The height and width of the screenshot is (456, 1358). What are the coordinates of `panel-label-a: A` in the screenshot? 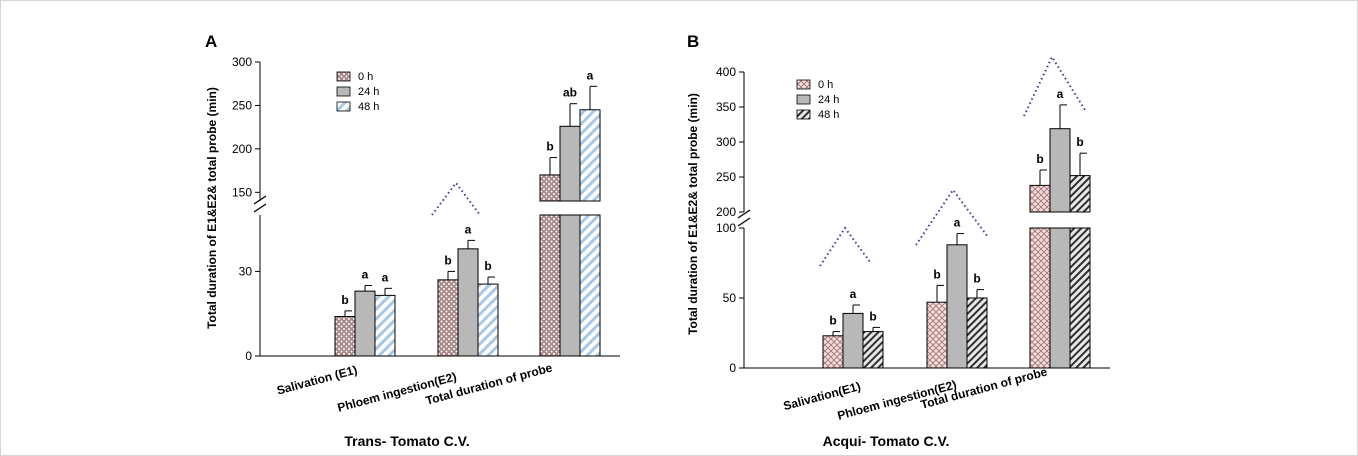 It's located at (211, 41).